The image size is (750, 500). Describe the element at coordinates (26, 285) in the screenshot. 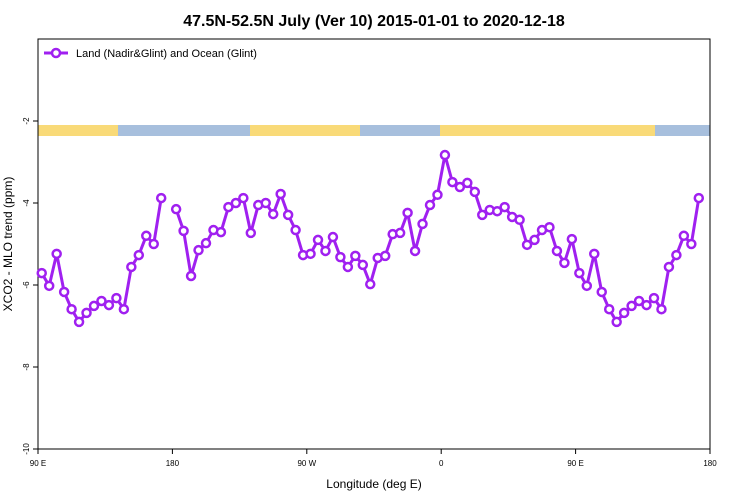

I see `y-tick-label: -6` at that location.